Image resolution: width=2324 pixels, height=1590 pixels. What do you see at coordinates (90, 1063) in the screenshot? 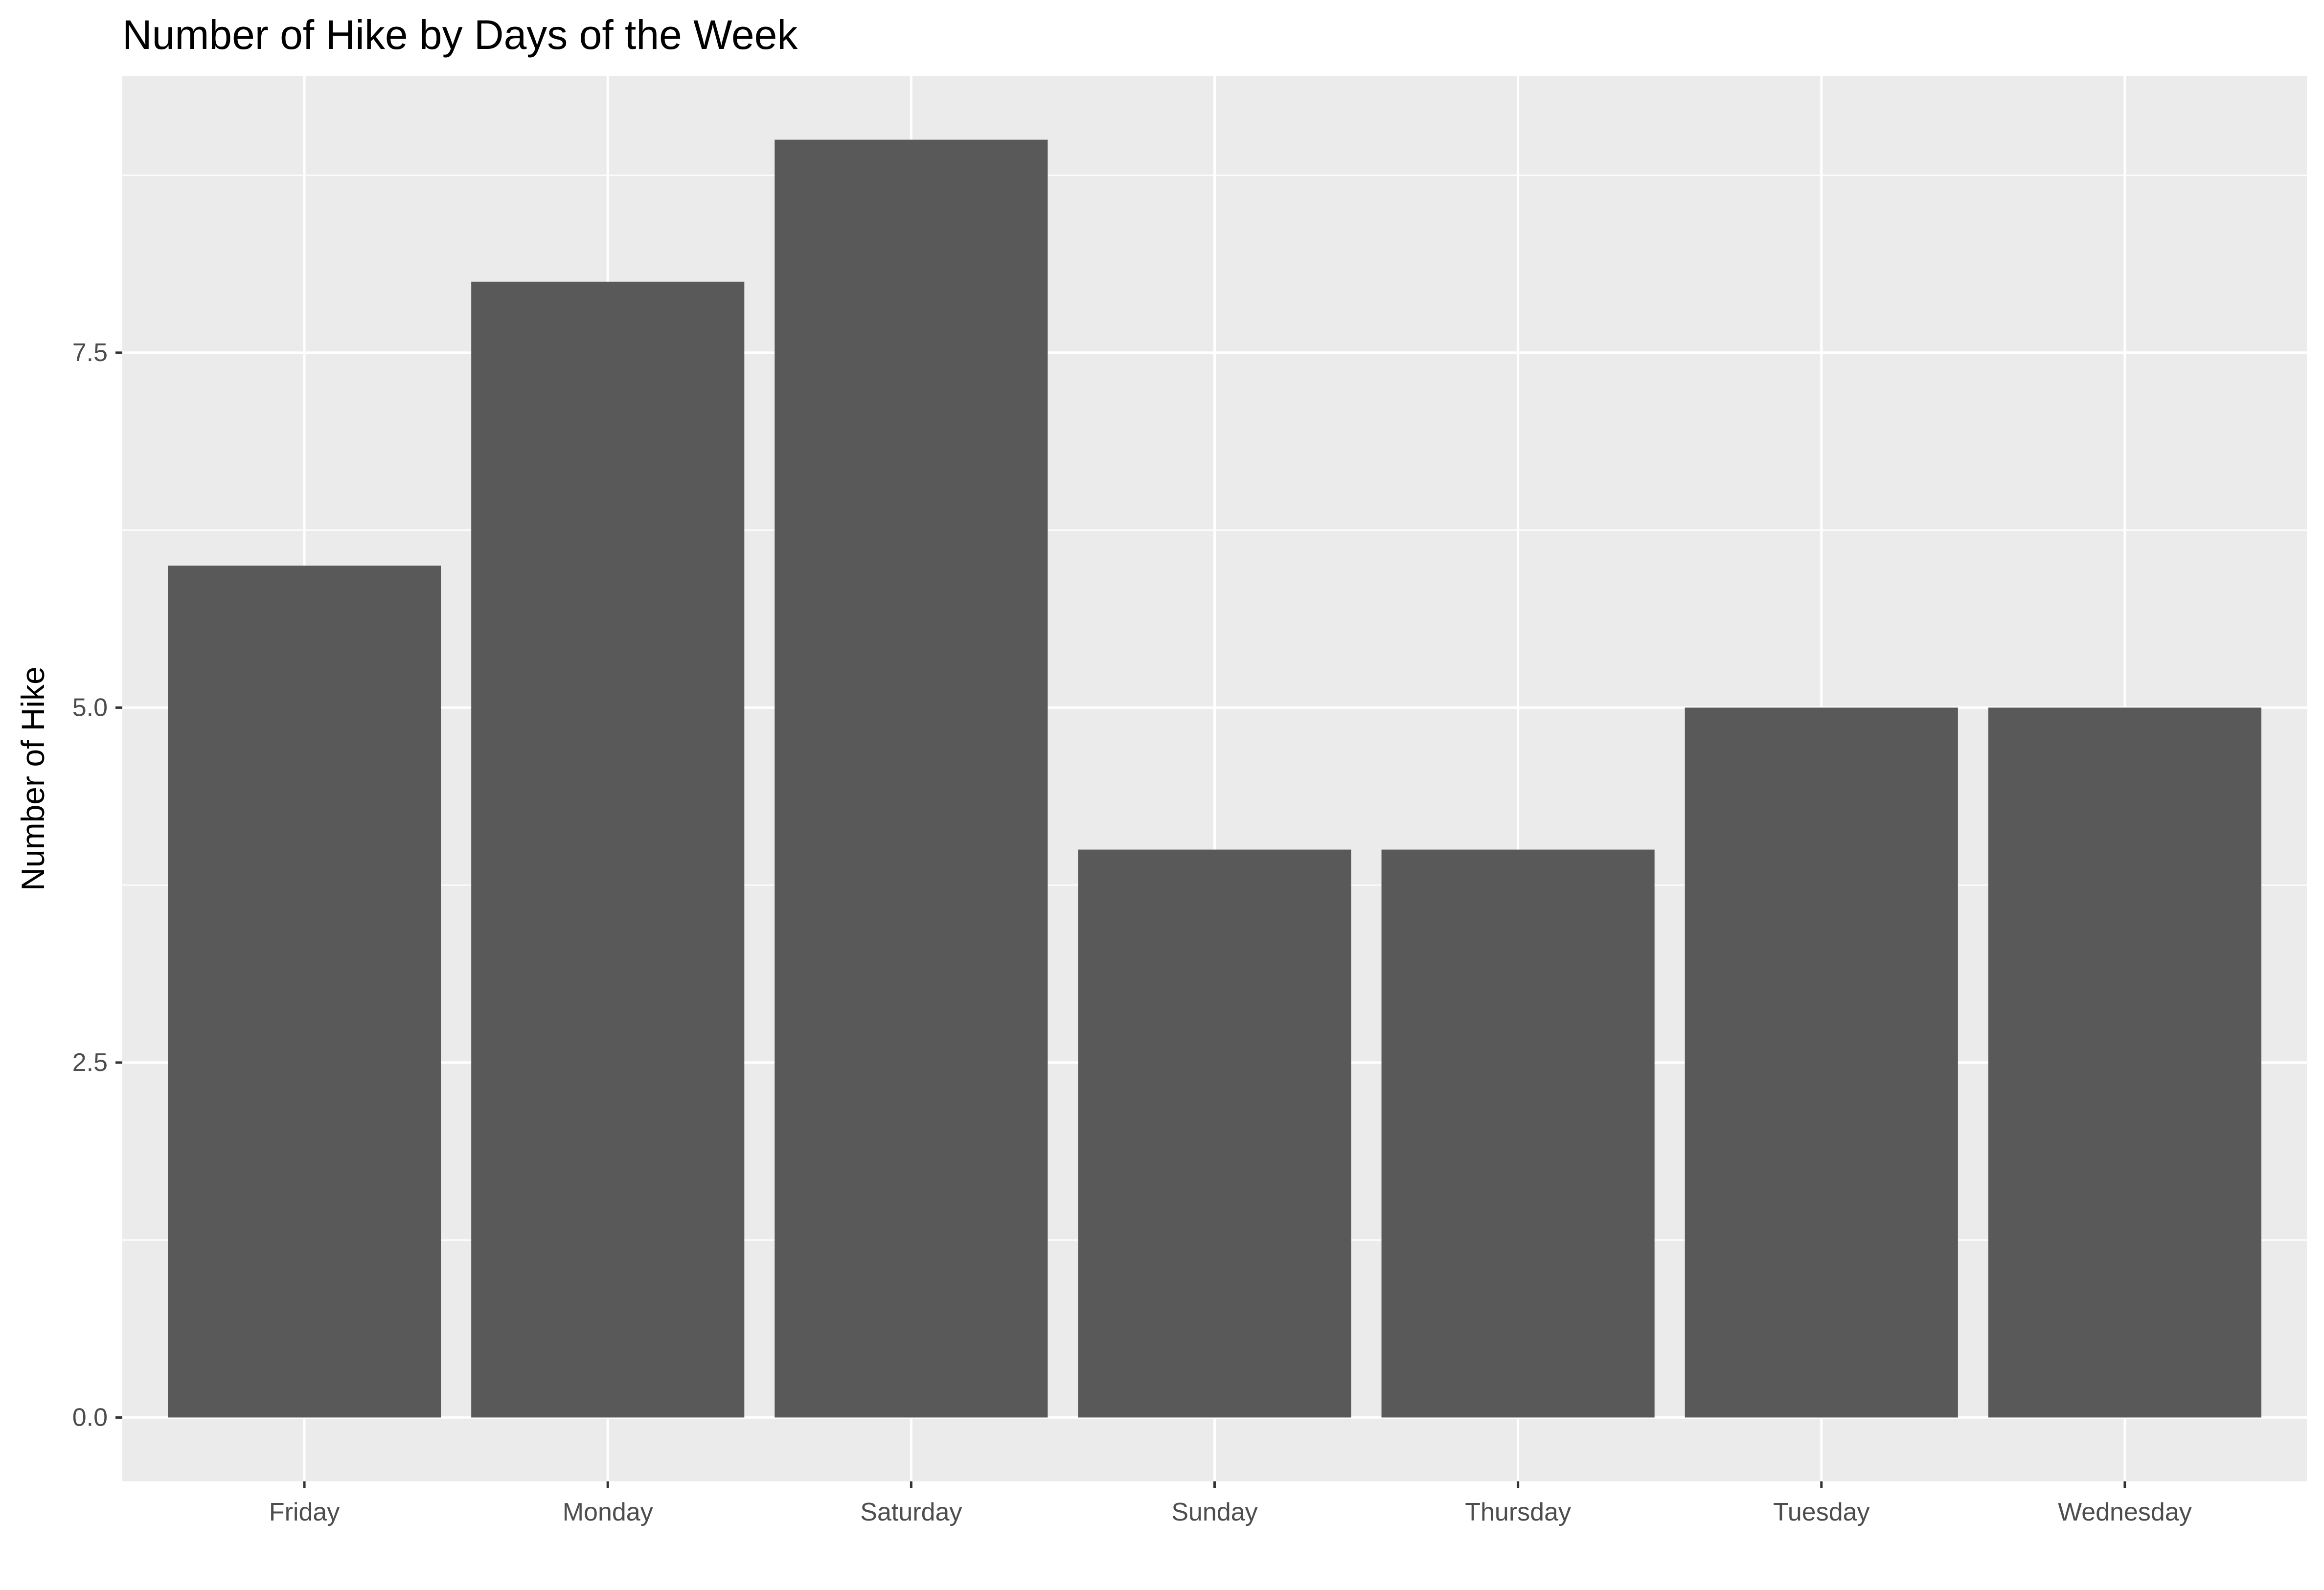
I see `y-tick-label: 2.5` at bounding box center [90, 1063].